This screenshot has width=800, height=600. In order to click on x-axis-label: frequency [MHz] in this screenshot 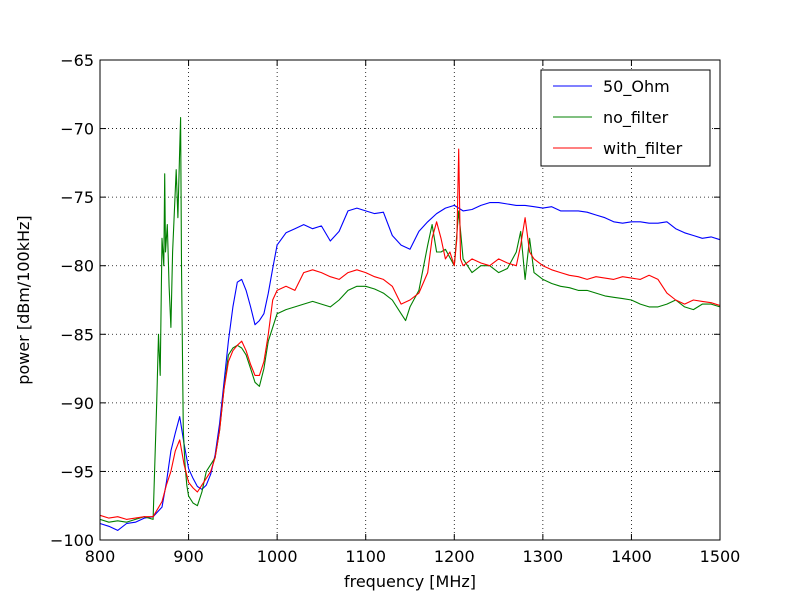, I will do `click(410, 581)`.